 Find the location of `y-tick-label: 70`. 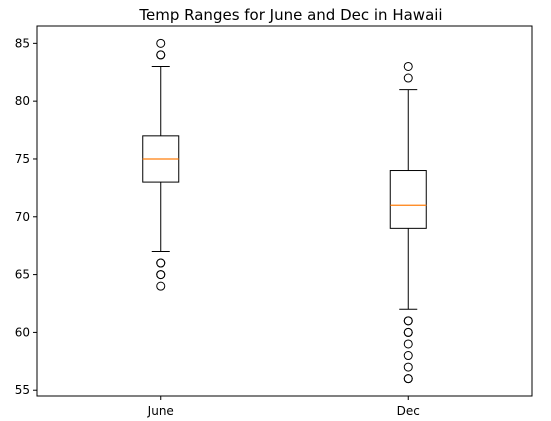

y-tick-label: 70 is located at coordinates (22, 217).